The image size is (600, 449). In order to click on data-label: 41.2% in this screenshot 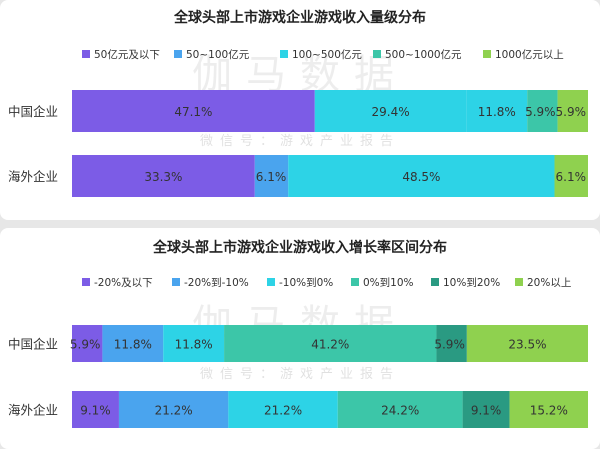, I will do `click(330, 345)`.